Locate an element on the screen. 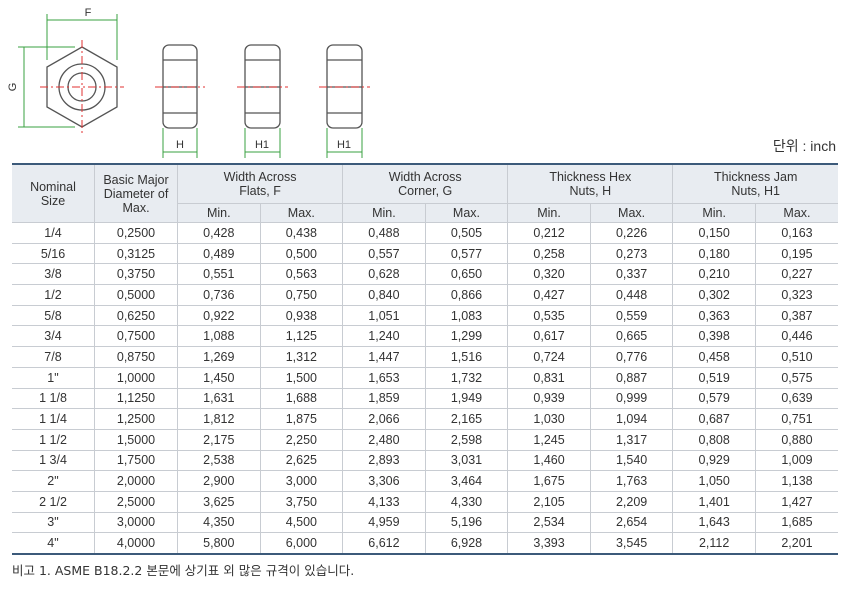  header-line: Corner, G is located at coordinates (425, 191).